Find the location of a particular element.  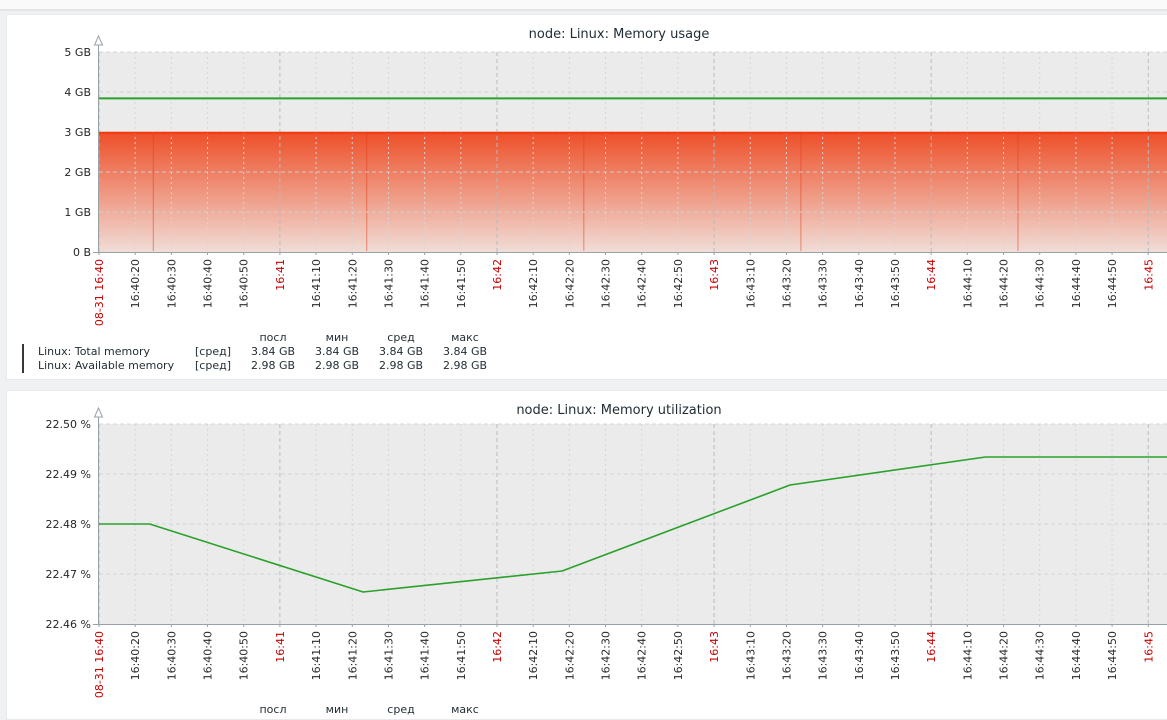

y-axis-label: 1 GB is located at coordinates (77, 212).